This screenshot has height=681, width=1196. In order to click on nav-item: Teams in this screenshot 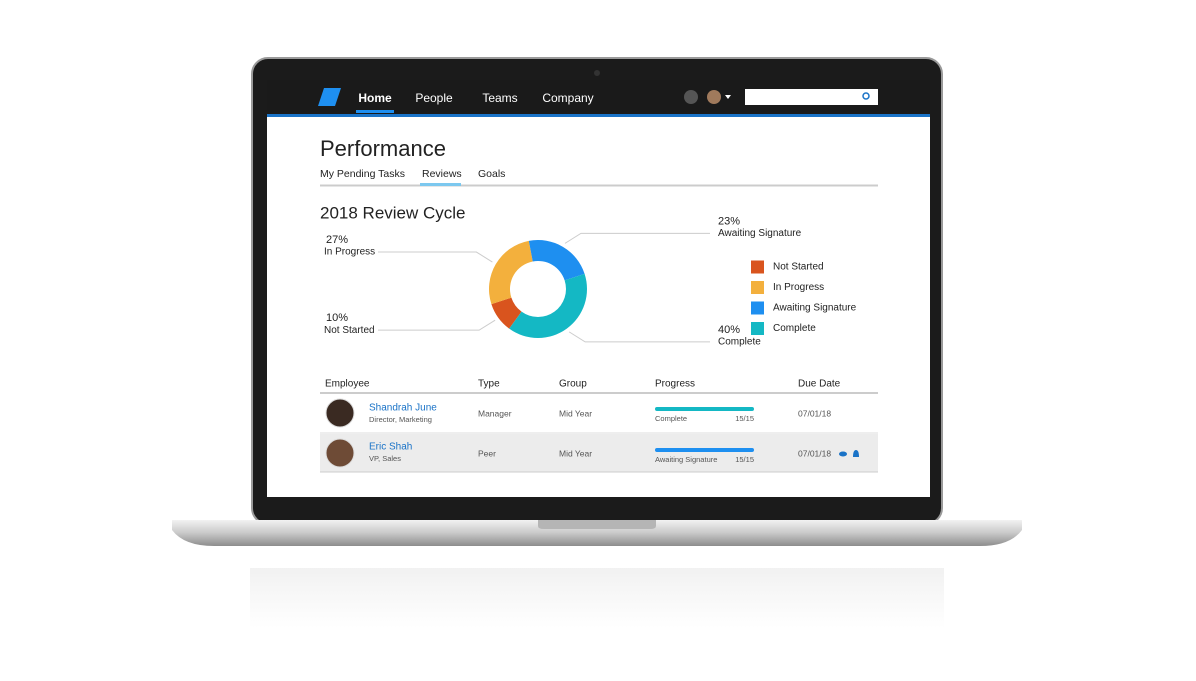, I will do `click(499, 98)`.